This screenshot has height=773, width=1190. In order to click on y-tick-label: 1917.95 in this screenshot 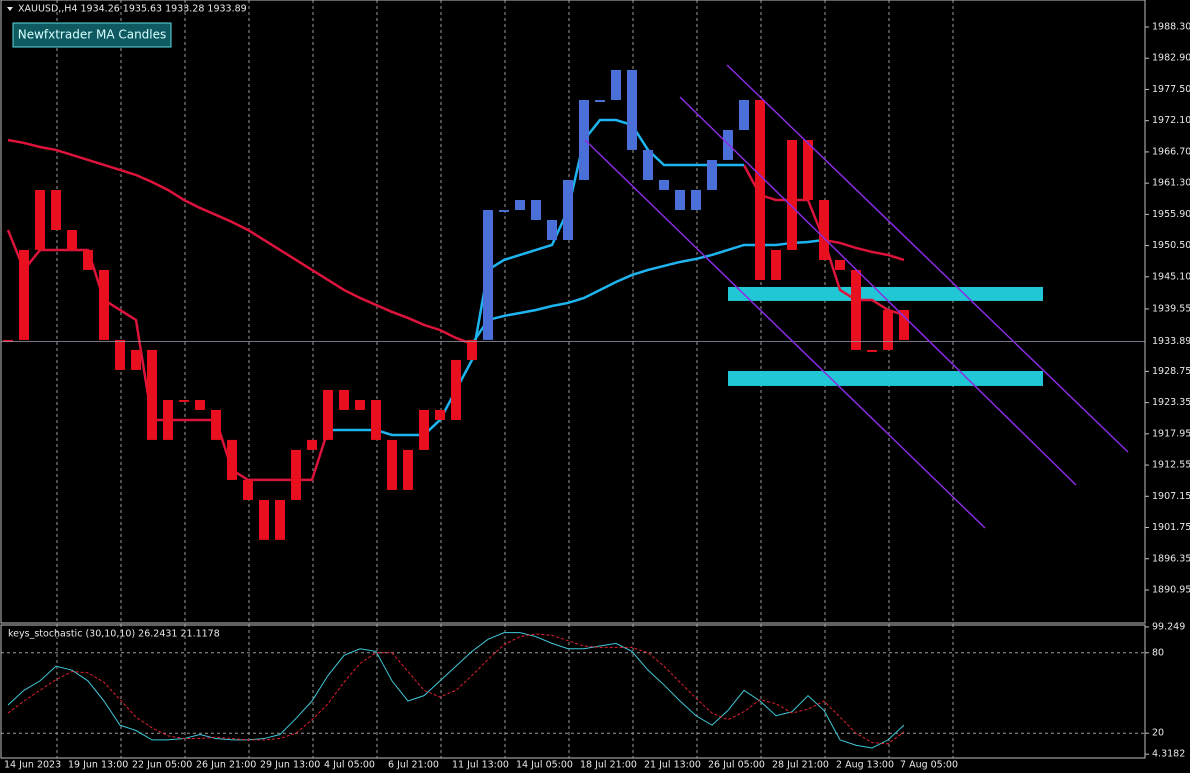, I will do `click(1171, 433)`.